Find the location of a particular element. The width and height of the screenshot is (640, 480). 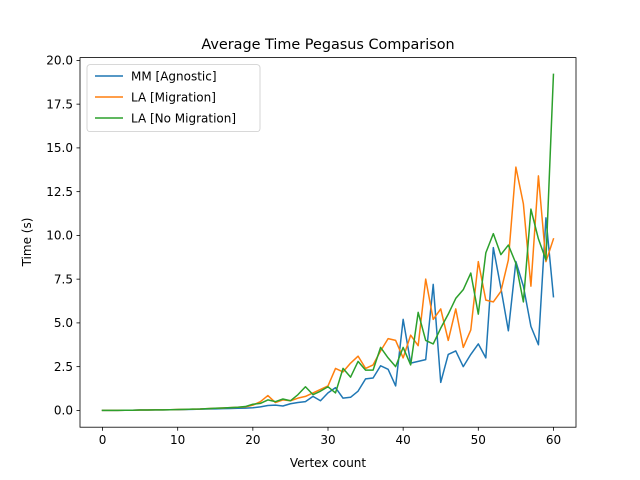

y-axis: 0.0 2.5 5.0 7.5 10.0 12.5 15.0 17.5 20.0 is located at coordinates (63, 236).